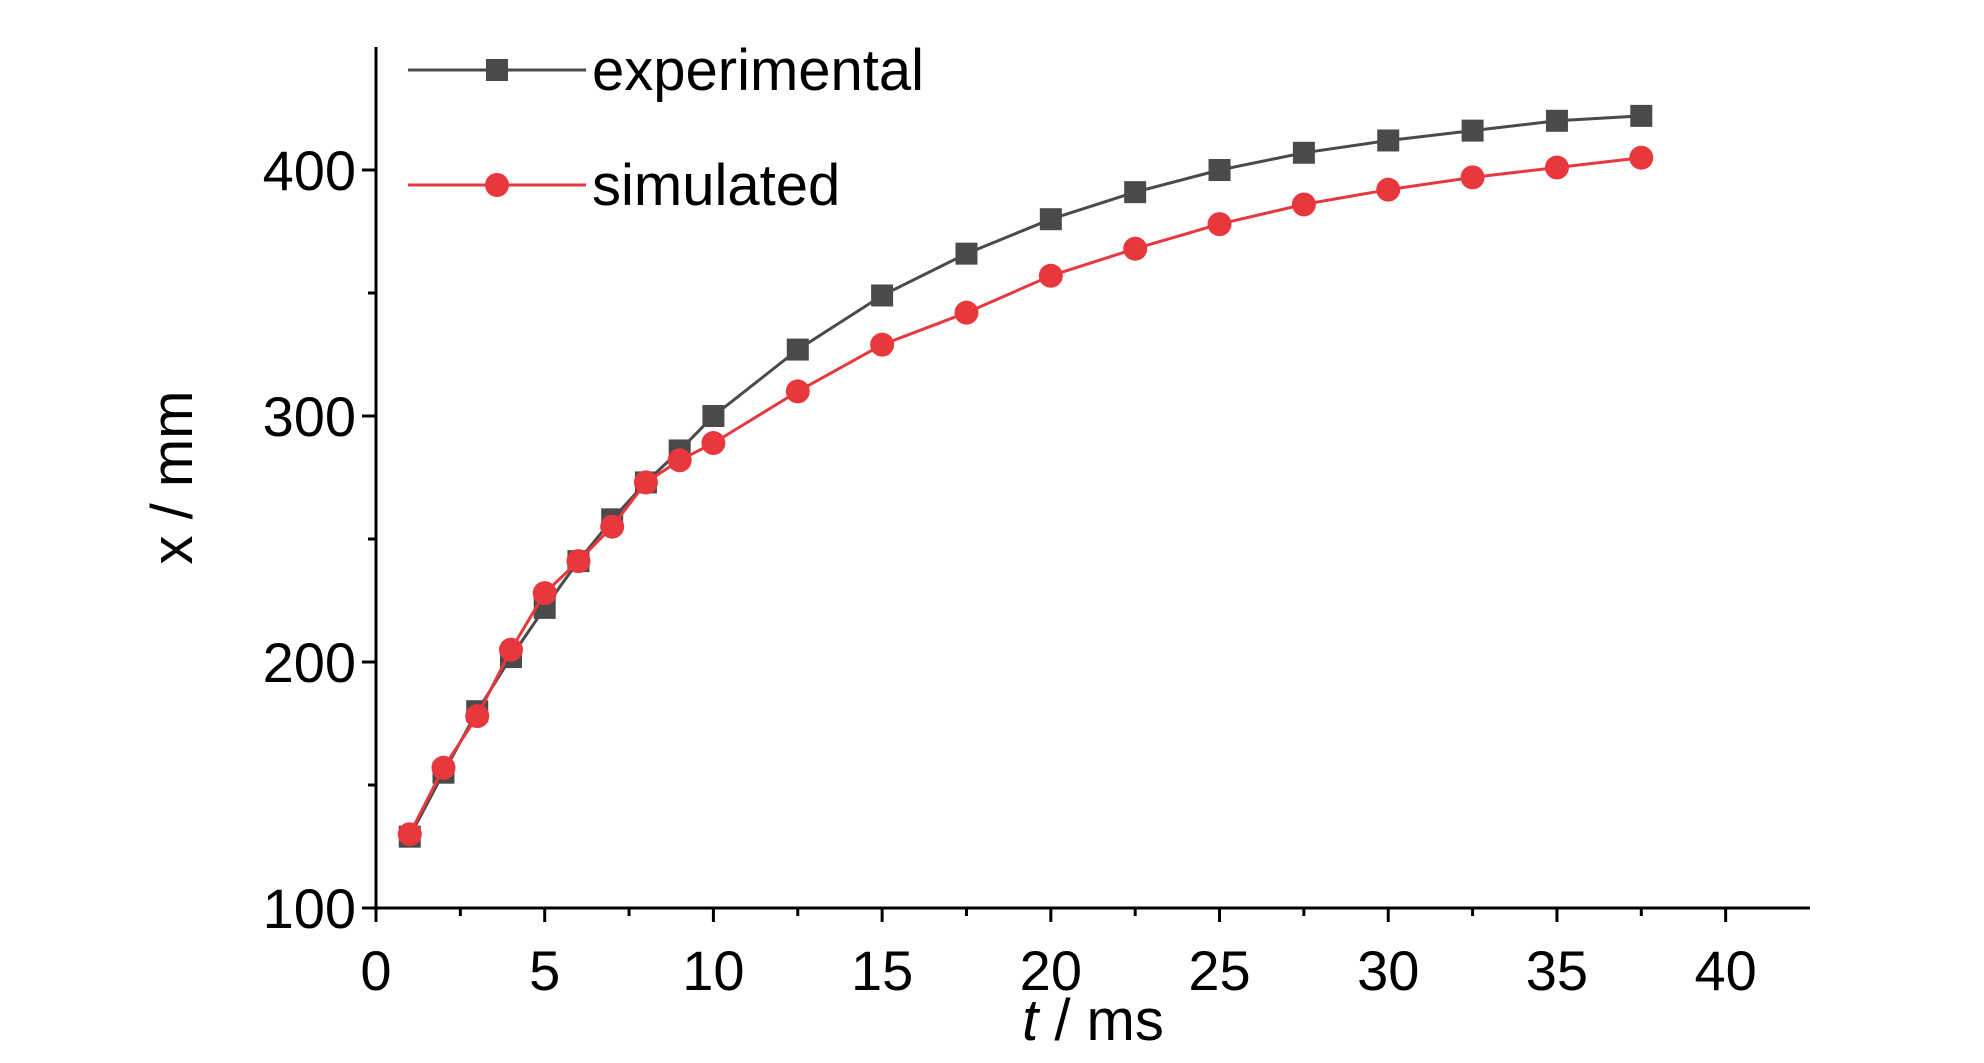 The height and width of the screenshot is (1063, 1984). I want to click on y-tick-label: 300, so click(309, 416).